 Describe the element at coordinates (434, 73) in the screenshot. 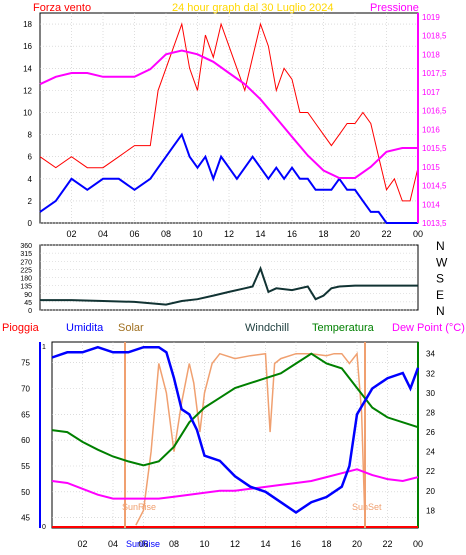

I see `pressure-tick-label: 1017,5` at that location.